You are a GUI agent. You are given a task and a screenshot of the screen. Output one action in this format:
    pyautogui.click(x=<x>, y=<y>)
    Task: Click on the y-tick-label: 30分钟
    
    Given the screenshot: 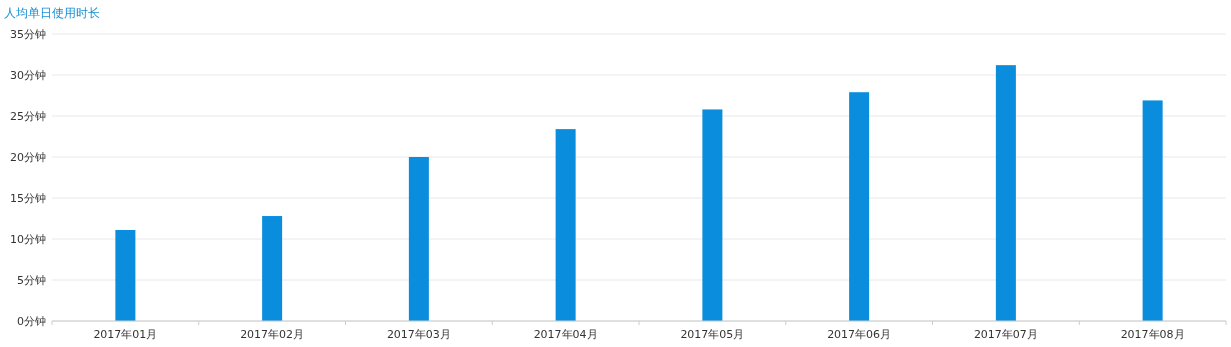 What is the action you would take?
    pyautogui.click(x=28, y=75)
    